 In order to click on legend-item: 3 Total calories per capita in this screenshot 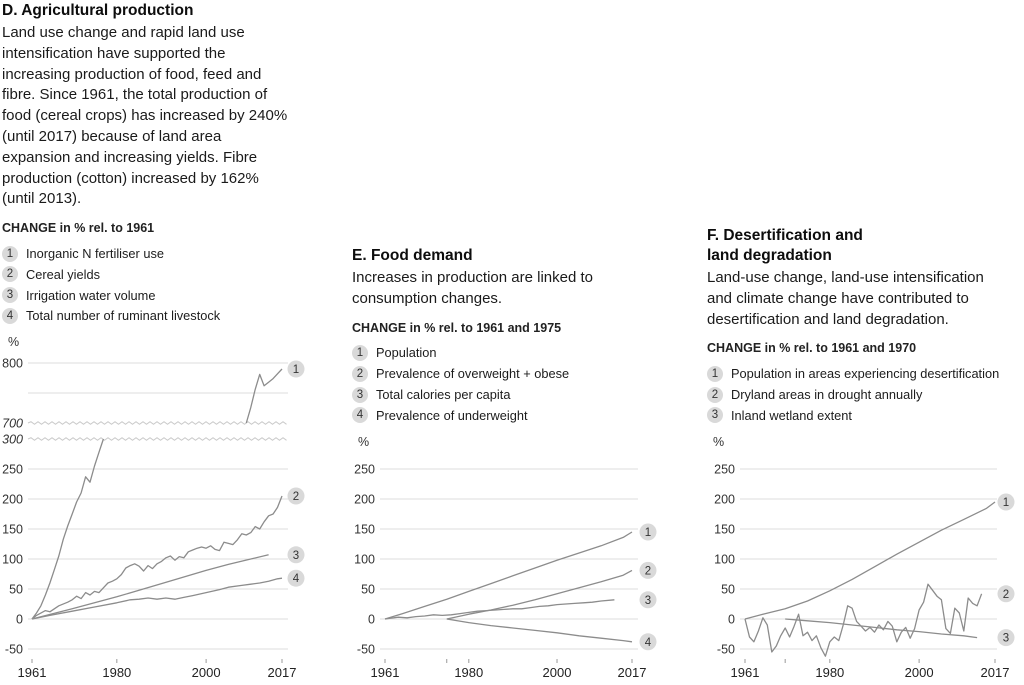, I will do `click(513, 394)`.